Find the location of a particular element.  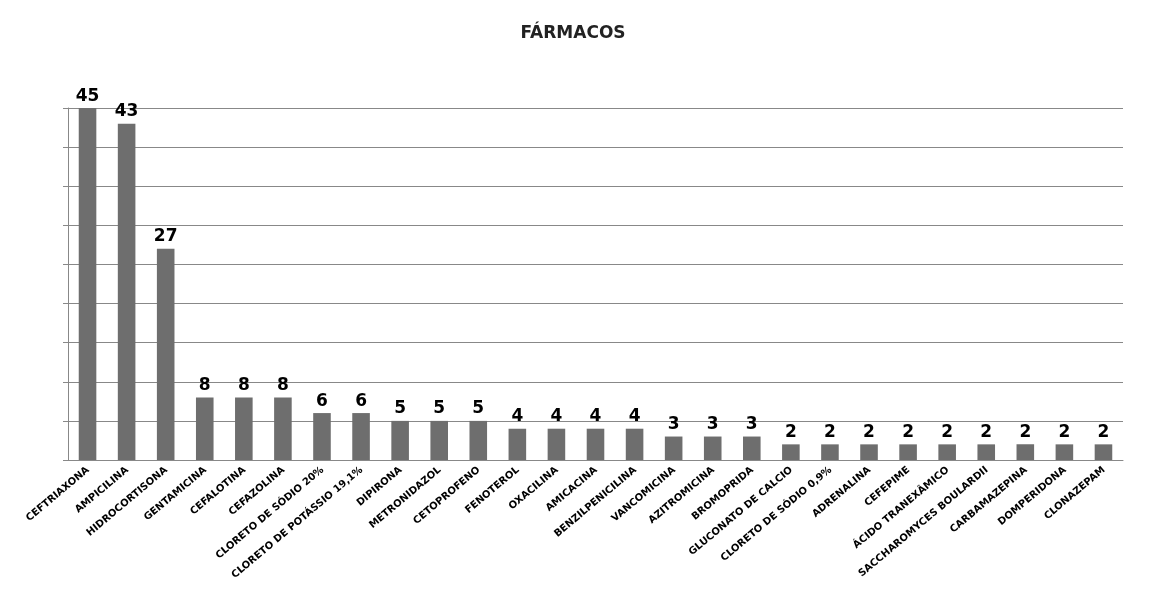

chart-title: FÁRMACOS is located at coordinates (573, 31).